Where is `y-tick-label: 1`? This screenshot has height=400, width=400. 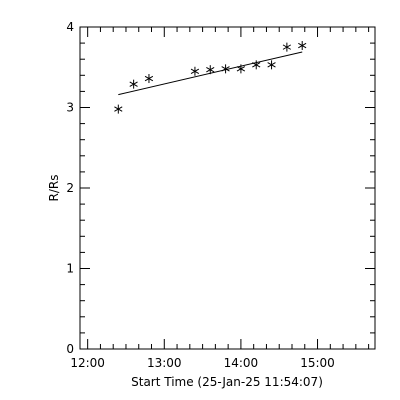 y-tick-label: 1 is located at coordinates (70, 269).